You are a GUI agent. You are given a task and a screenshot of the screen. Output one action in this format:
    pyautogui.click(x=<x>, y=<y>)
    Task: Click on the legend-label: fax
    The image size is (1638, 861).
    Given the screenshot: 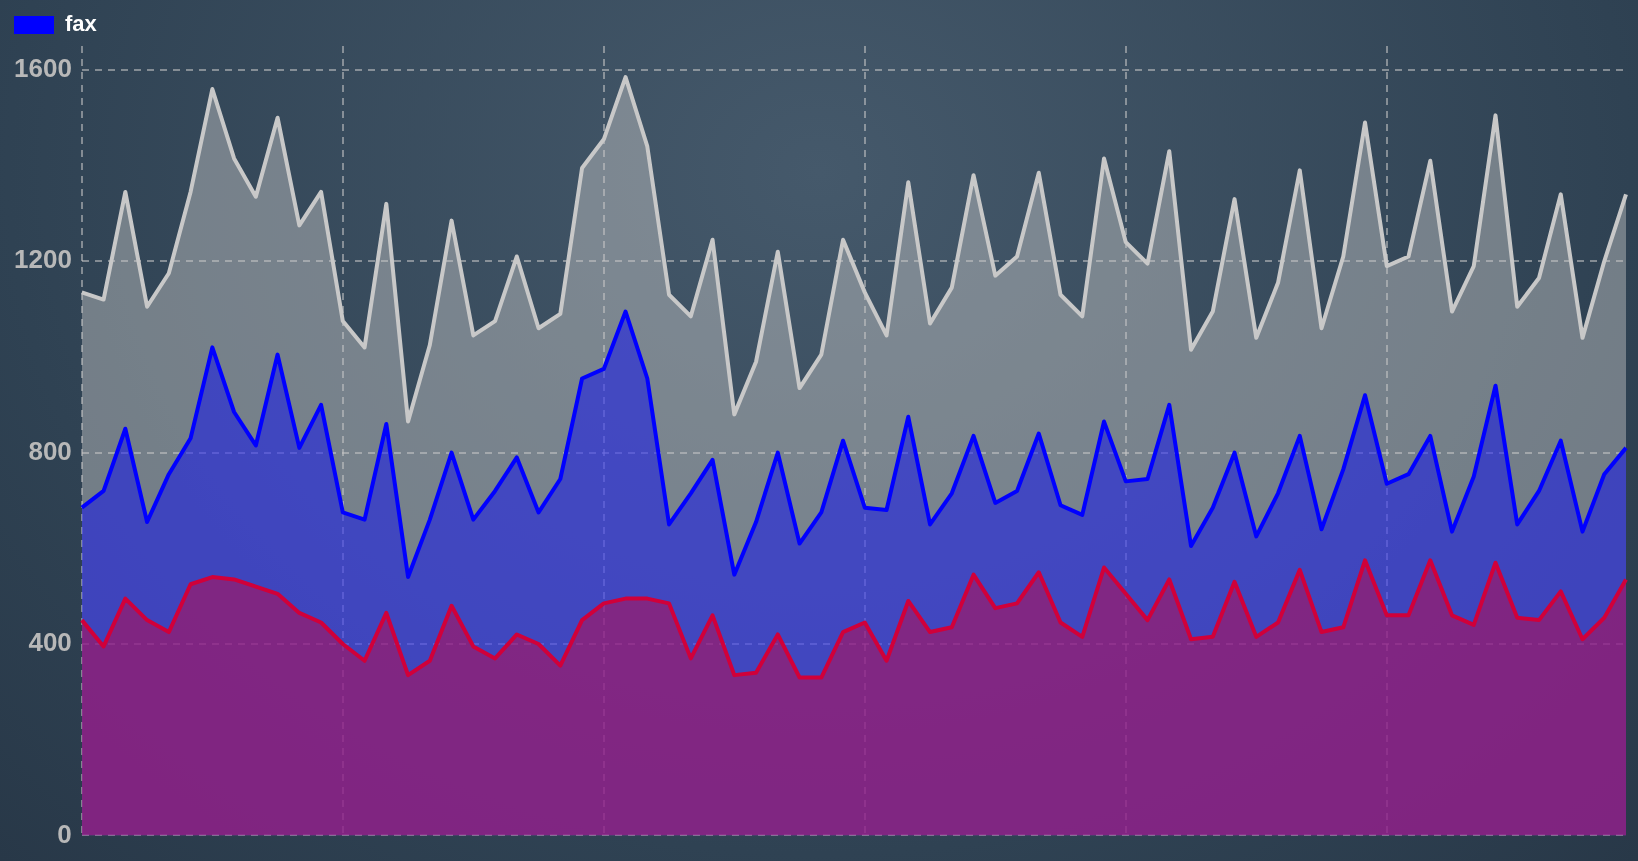 What is the action you would take?
    pyautogui.click(x=81, y=24)
    